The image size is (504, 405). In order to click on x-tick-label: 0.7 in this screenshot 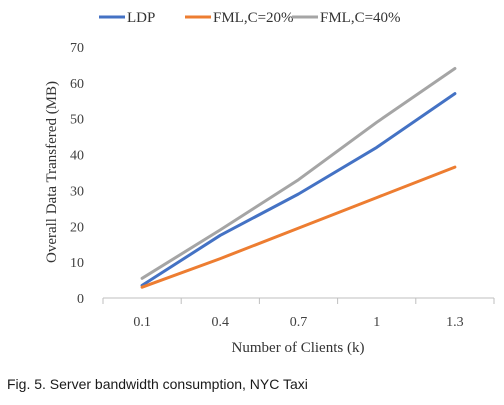, I will do `click(299, 322)`.